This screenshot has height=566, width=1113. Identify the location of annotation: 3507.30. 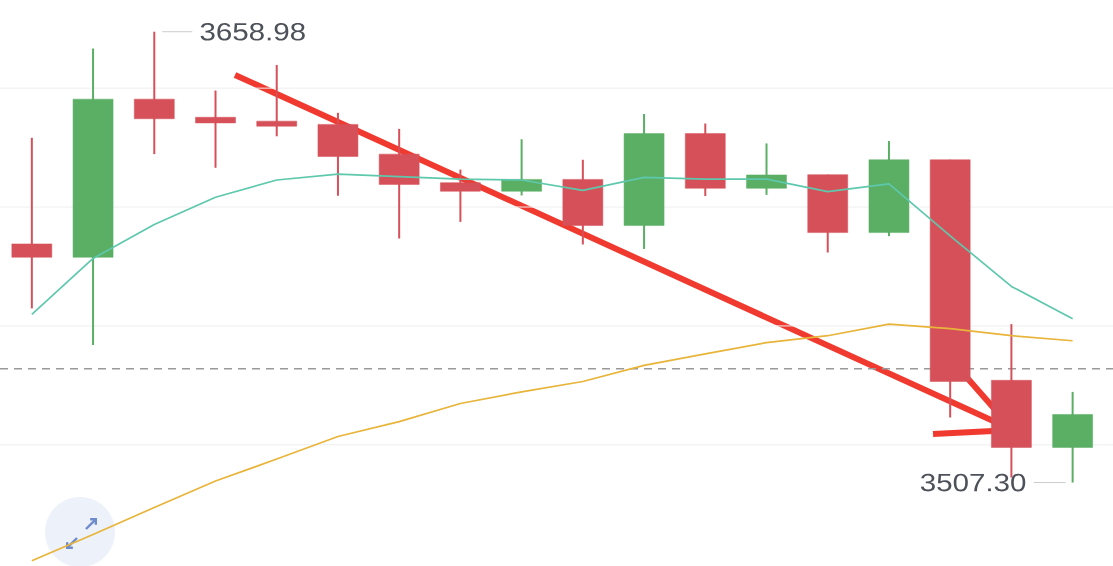
(973, 482).